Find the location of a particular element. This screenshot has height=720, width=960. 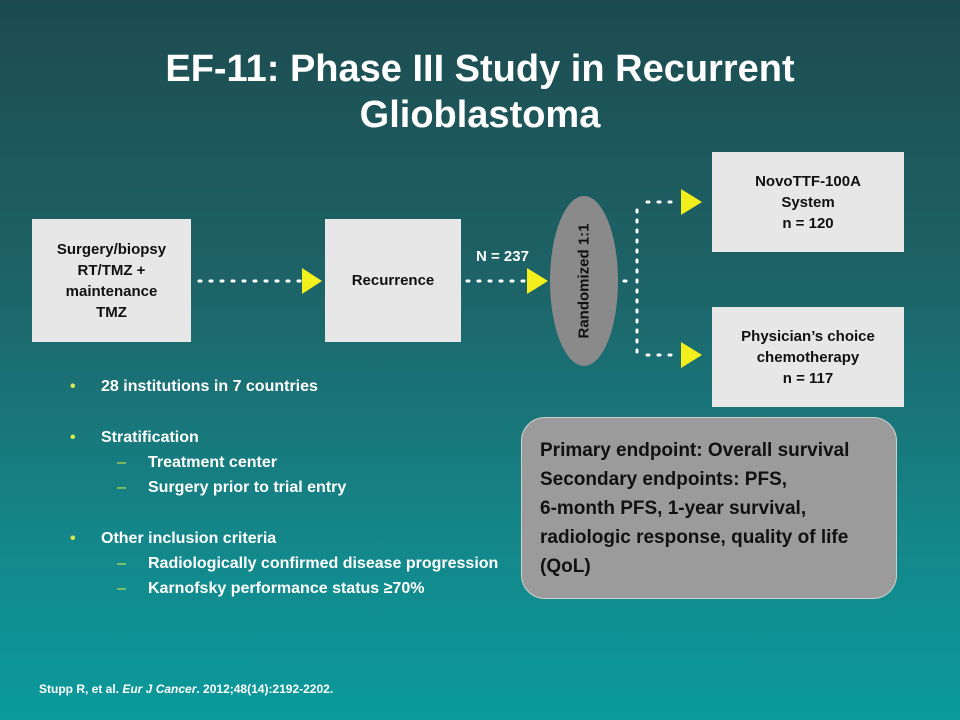

surgery-box-line-4: TMZ is located at coordinates (111, 312).